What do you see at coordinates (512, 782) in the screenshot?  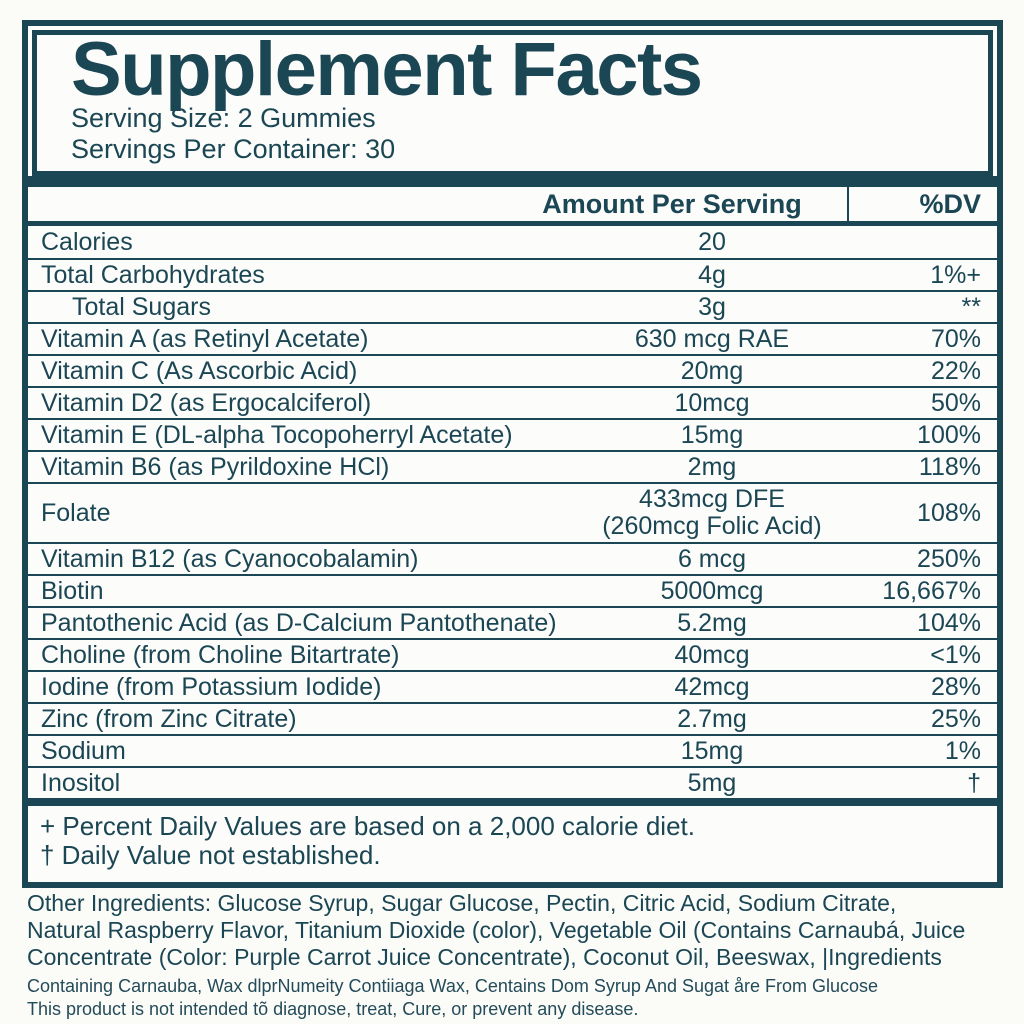 I see `nutrient-row: Inositol 5mg †` at bounding box center [512, 782].